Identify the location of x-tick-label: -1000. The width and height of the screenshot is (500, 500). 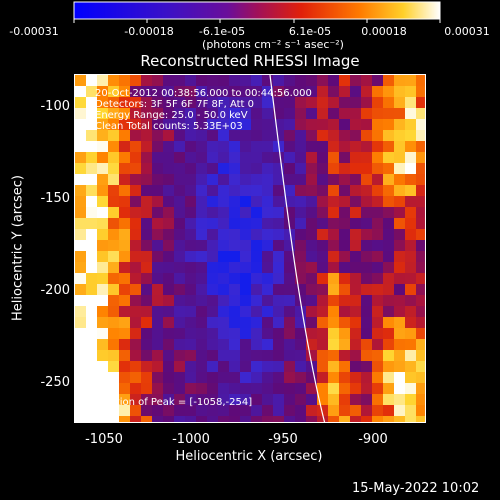
(191, 439).